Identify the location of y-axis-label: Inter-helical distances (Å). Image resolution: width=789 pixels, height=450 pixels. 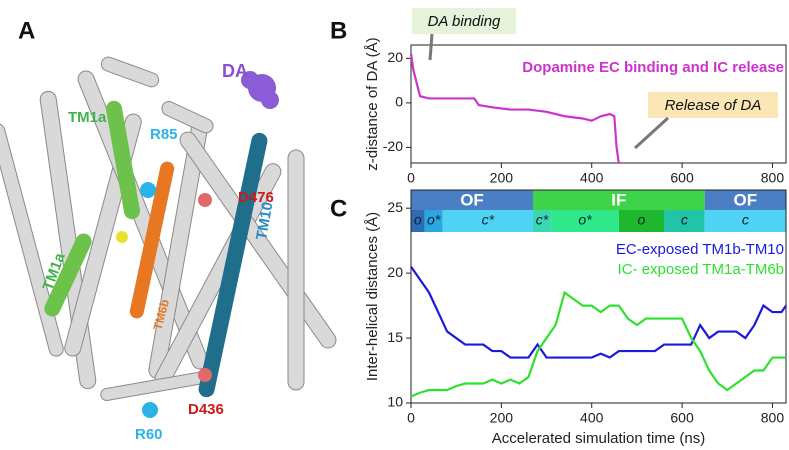
(372, 296).